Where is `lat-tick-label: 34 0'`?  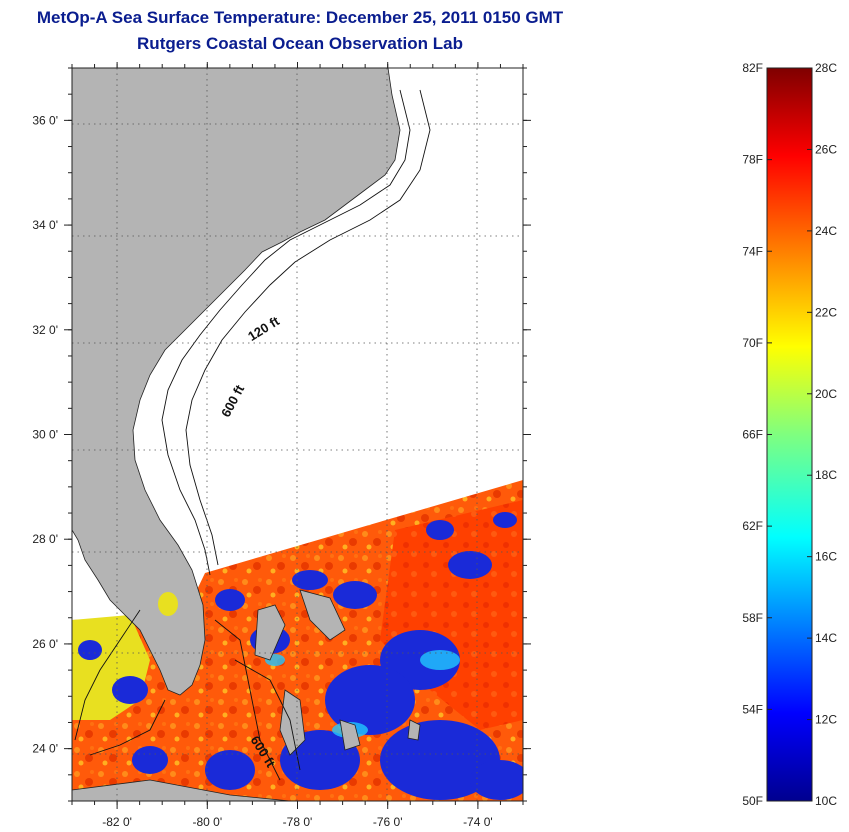 lat-tick-label: 34 0' is located at coordinates (45, 225).